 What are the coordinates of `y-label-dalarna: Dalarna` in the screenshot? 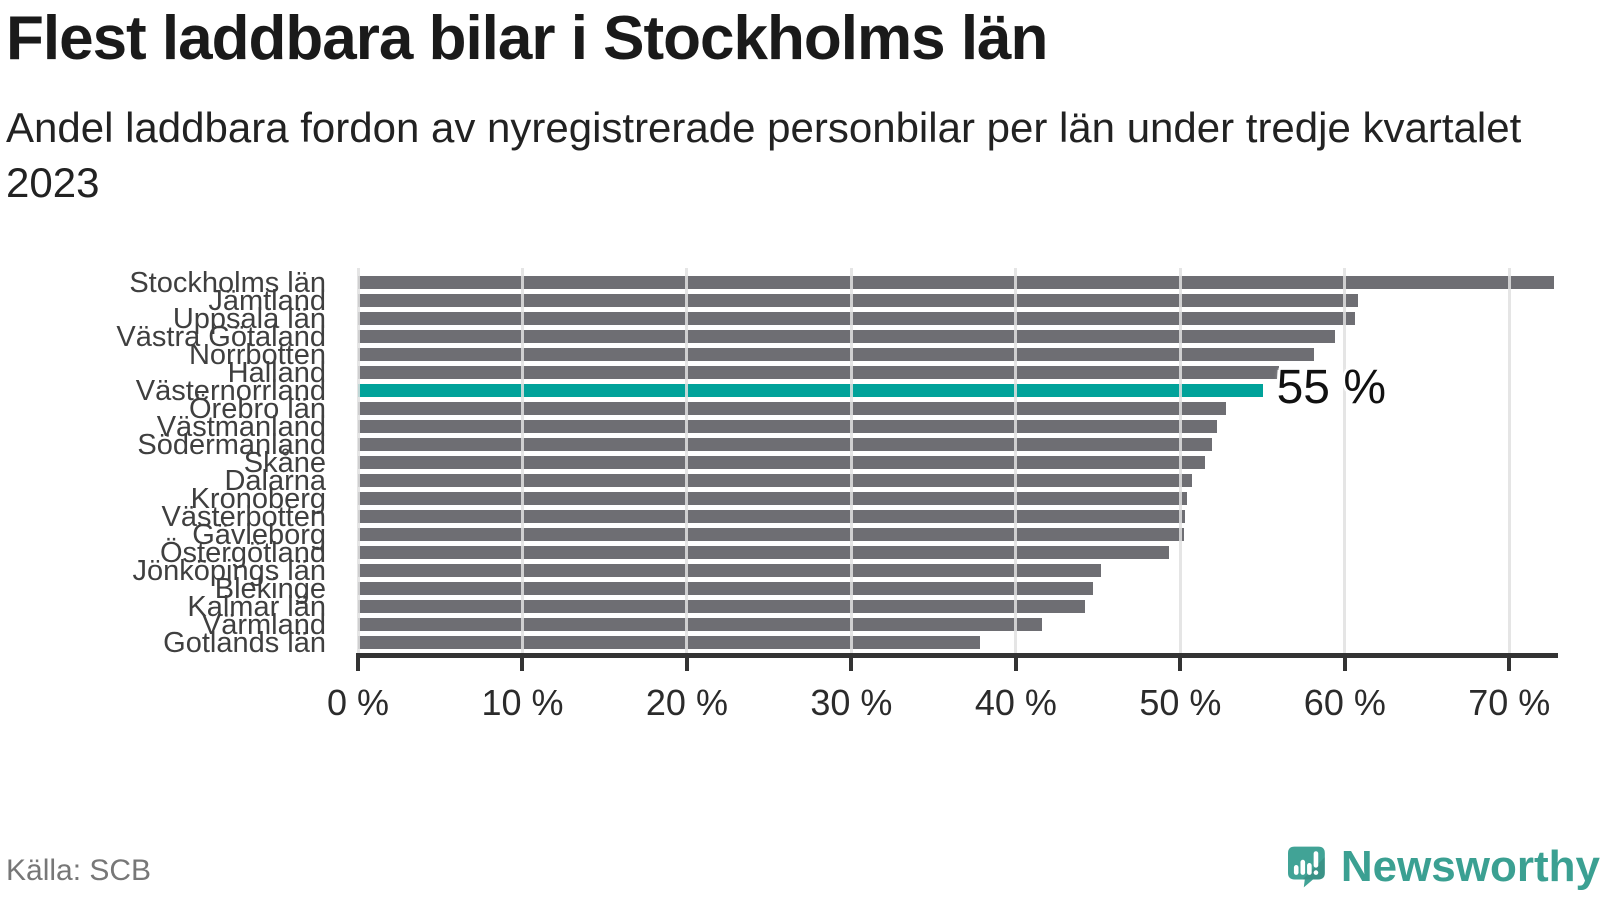 It's located at (275, 480).